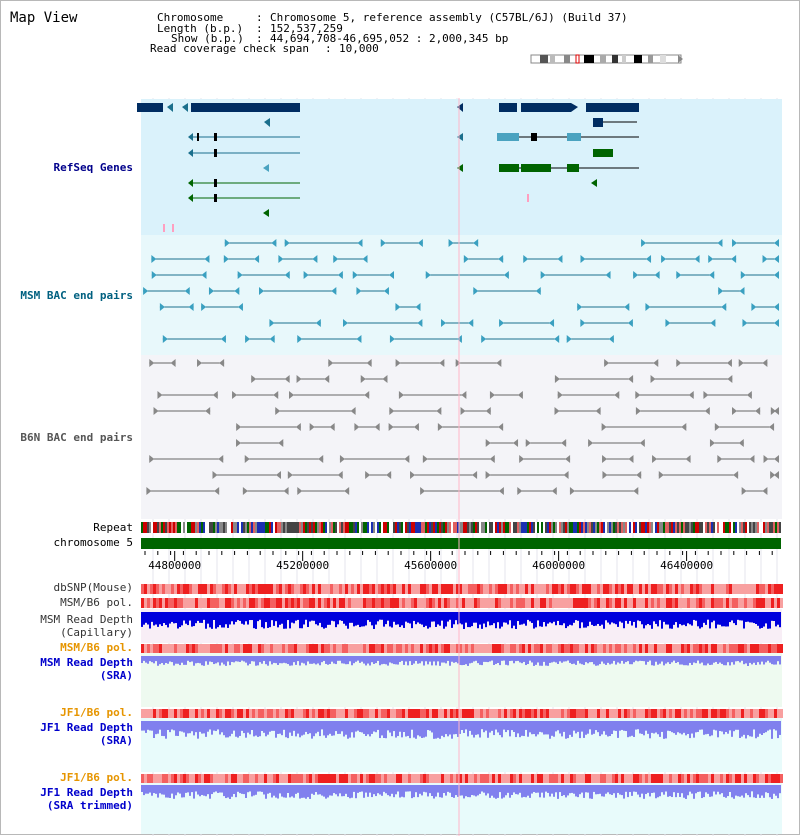 This screenshot has width=800, height=836. I want to click on axis-tick-label-2: 45600000, so click(430, 565).